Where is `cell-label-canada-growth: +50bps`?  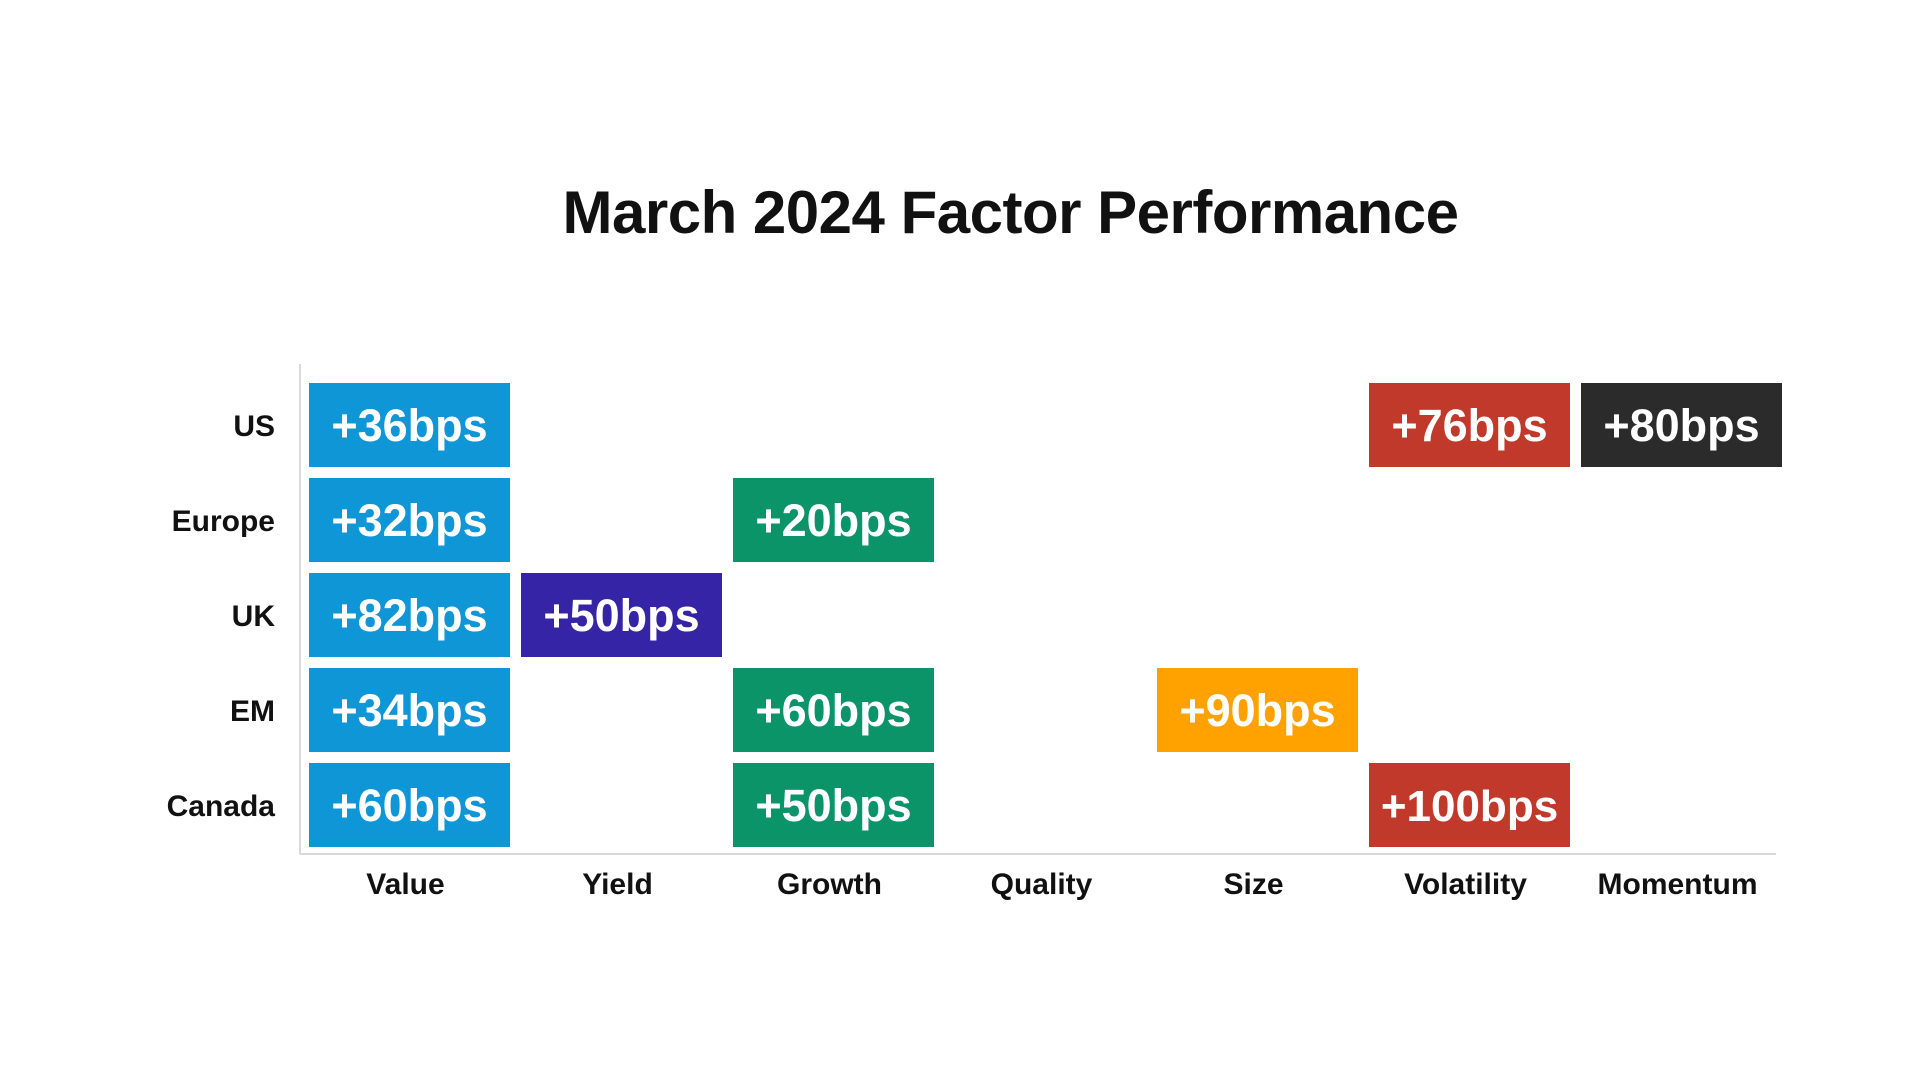 cell-label-canada-growth: +50bps is located at coordinates (833, 805).